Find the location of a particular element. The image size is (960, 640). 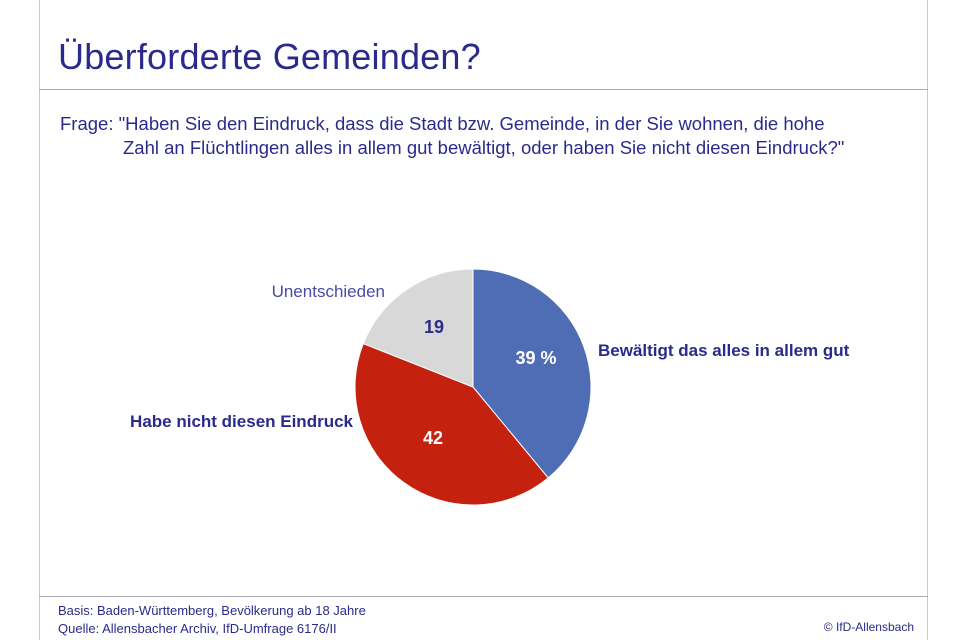

slice-category-label: Bewältigt das alles in allem gut is located at coordinates (724, 350).